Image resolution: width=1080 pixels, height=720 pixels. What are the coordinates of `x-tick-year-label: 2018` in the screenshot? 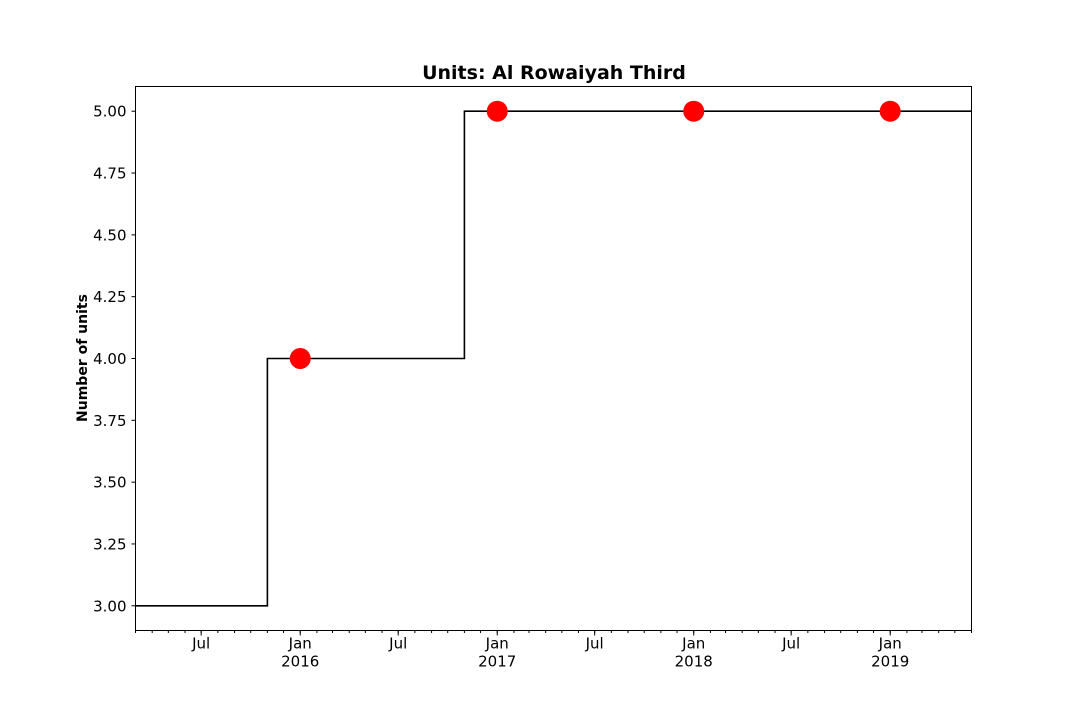 It's located at (694, 662).